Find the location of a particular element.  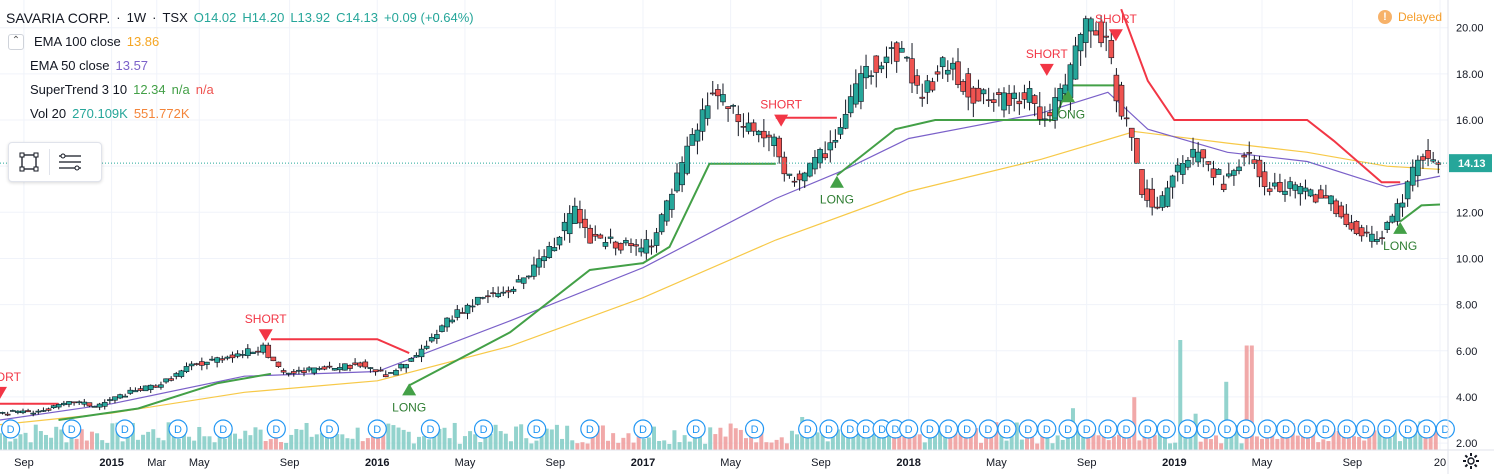

time-tick-label: 2015 is located at coordinates (111, 463).